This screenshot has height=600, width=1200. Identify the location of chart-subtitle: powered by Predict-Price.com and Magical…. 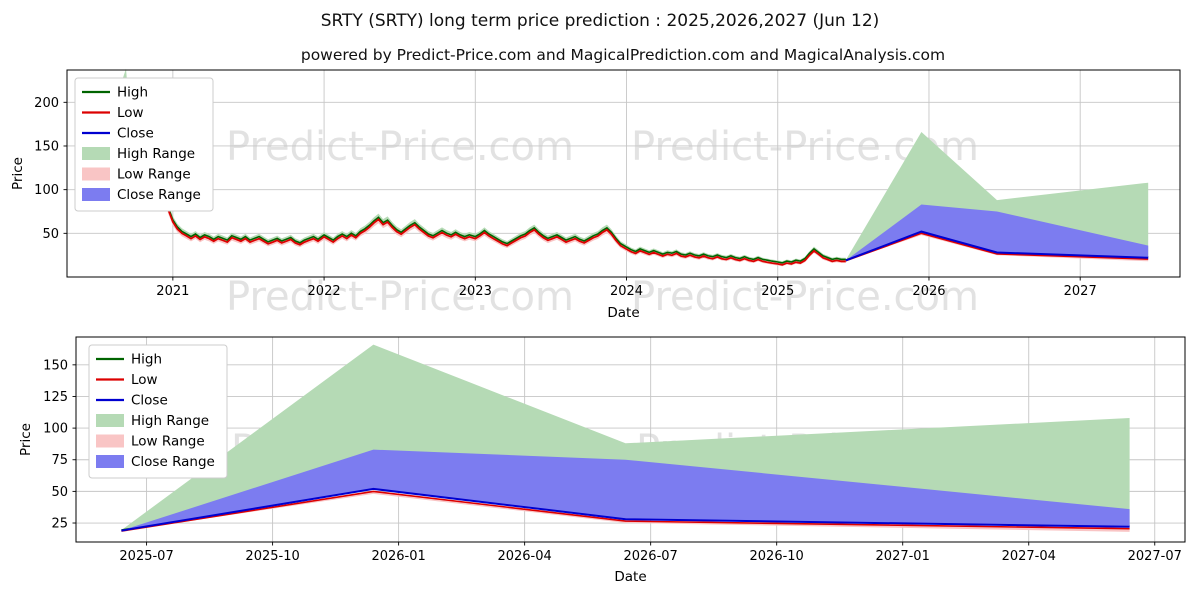
(623, 55).